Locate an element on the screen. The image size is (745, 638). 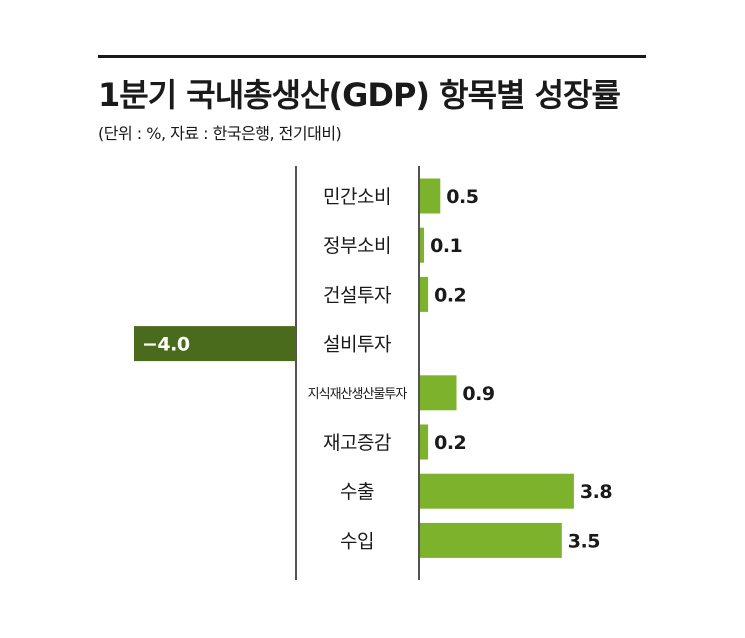
category-label-1: 민간소비 is located at coordinates (357, 197).